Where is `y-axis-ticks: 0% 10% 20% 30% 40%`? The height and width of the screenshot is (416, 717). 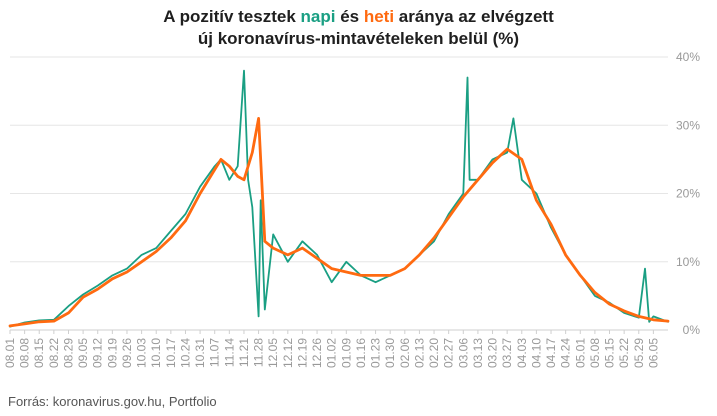
y-axis-ticks: 0% 10% 20% 30% 40% is located at coordinates (688, 193).